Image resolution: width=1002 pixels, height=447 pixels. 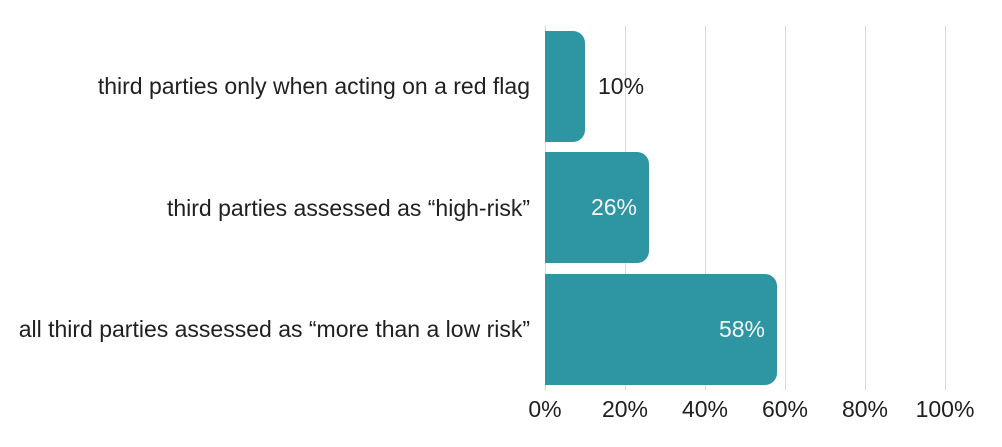 What do you see at coordinates (745, 207) in the screenshot?
I see `bar-track: 26%` at bounding box center [745, 207].